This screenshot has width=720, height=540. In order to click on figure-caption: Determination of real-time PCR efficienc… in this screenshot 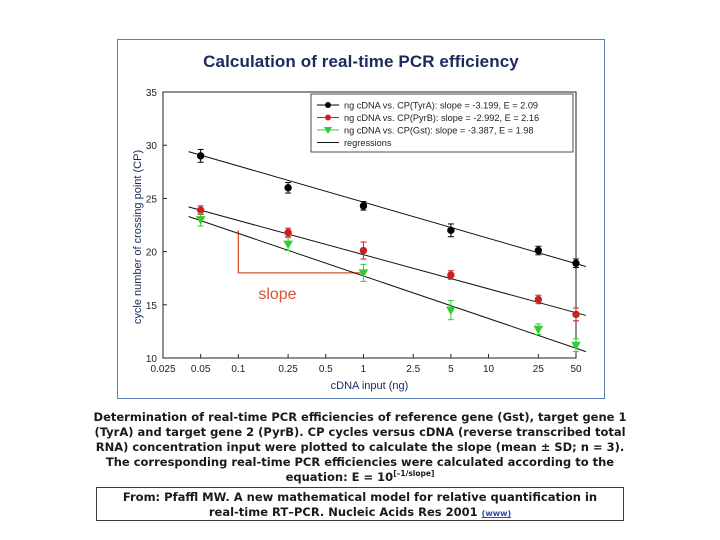, I will do `click(360, 447)`.